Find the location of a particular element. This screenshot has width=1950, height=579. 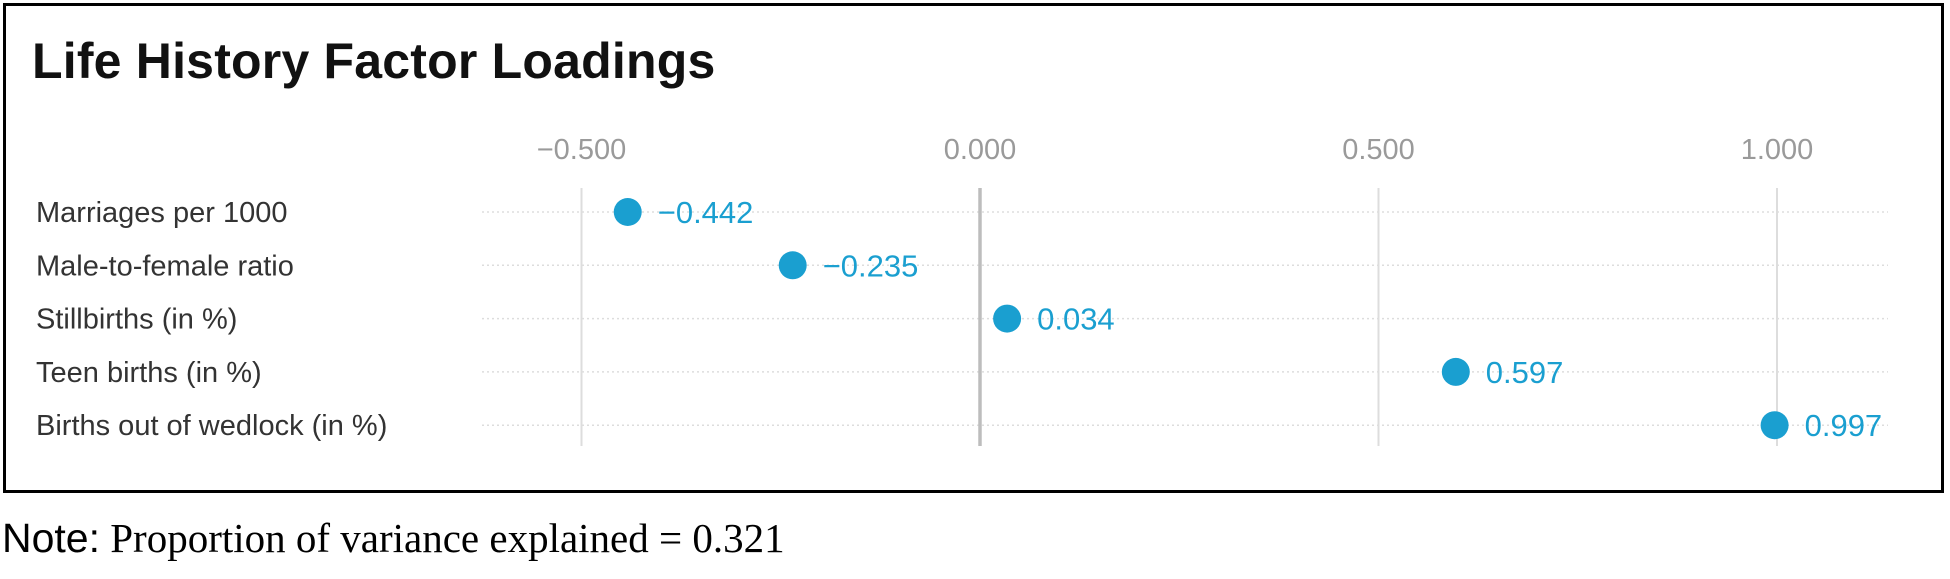

category-label: Stillbirths (in %) is located at coordinates (136, 320).